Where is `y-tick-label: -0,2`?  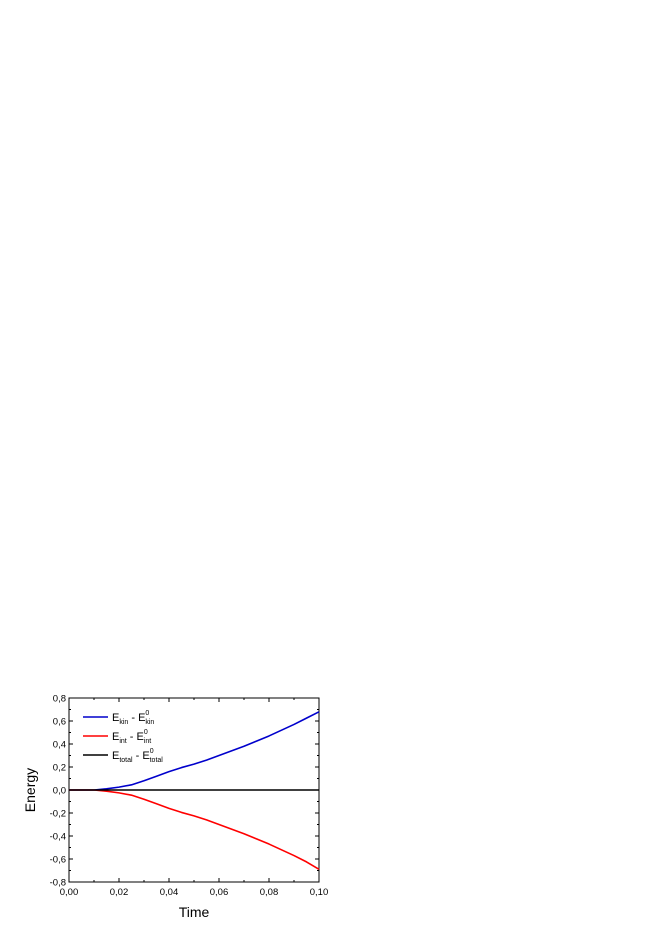
y-tick-label: -0,2 is located at coordinates (58, 814).